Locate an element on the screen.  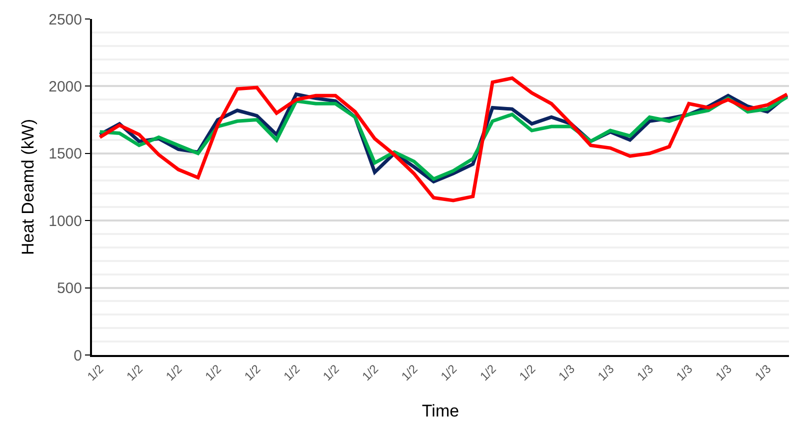
y-tick-label: 2000 is located at coordinates (65, 87).